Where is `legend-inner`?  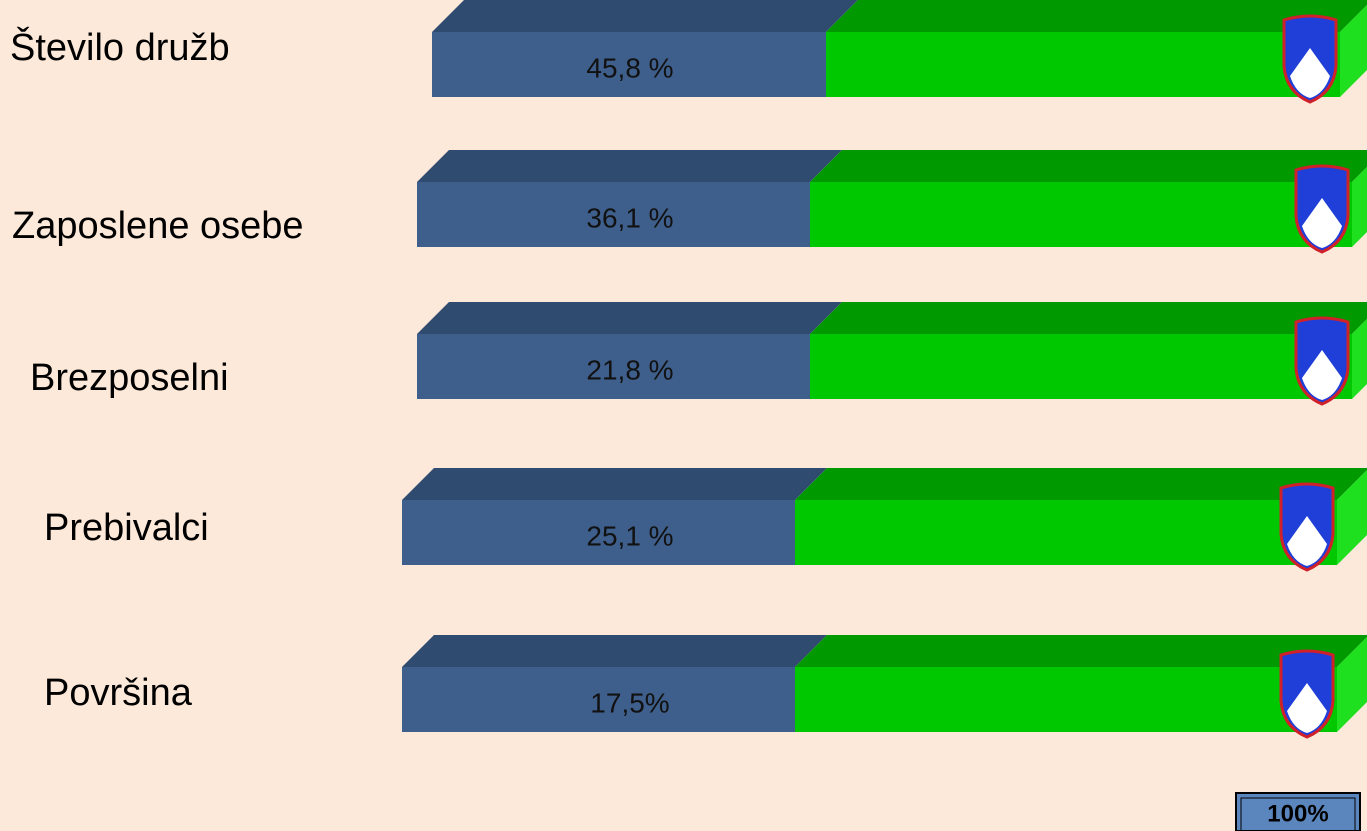
legend-inner is located at coordinates (1298, 814).